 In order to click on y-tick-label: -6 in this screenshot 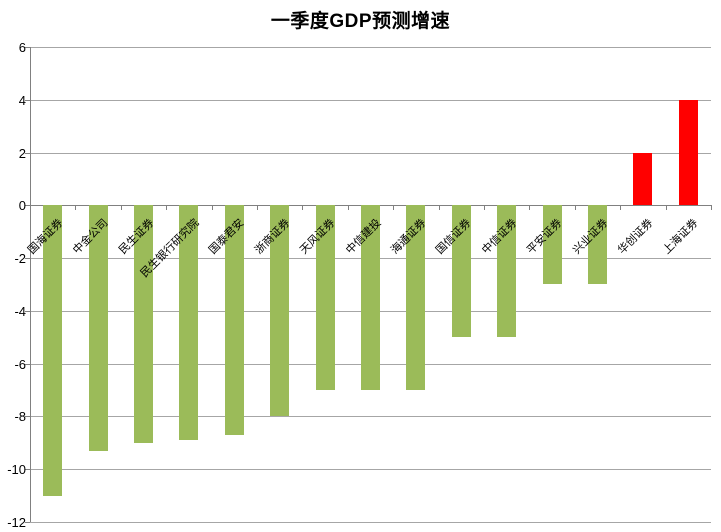, I will do `click(20, 364)`.